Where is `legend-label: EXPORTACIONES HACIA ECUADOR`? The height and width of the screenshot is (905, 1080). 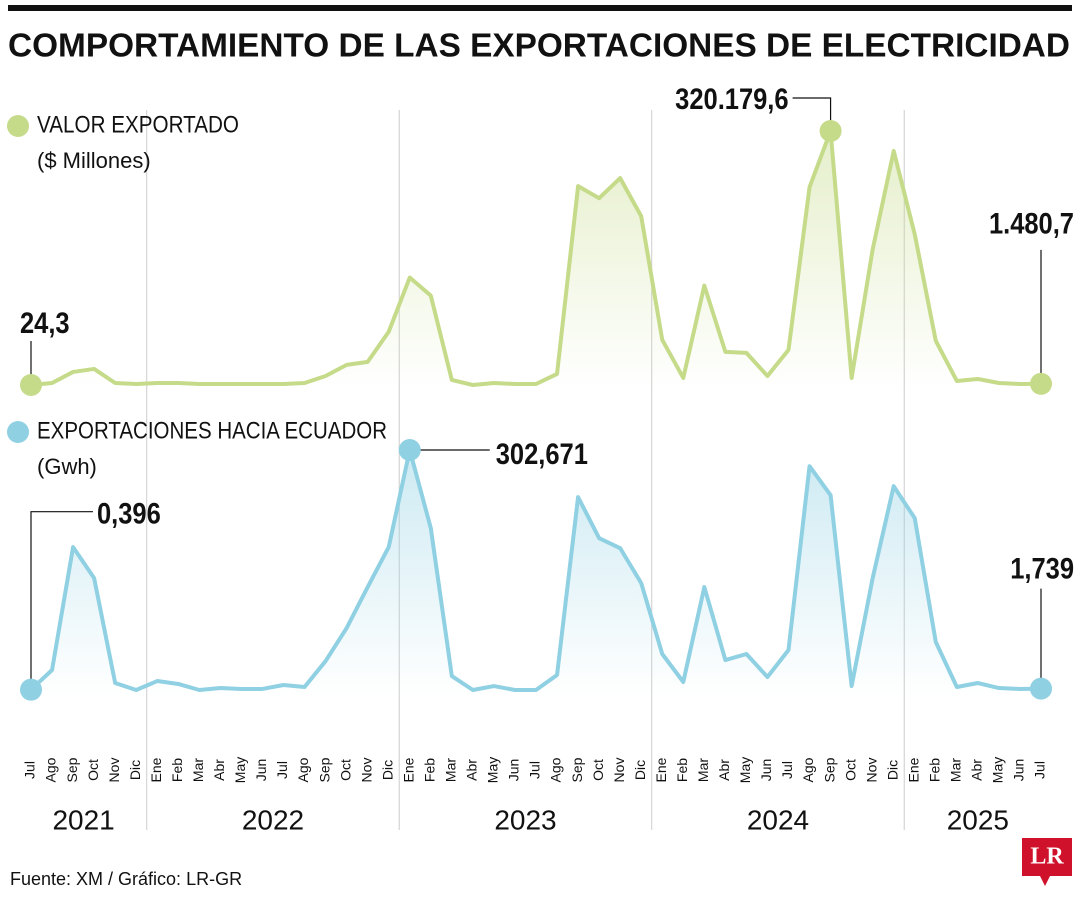
legend-label: EXPORTACIONES HACIA ECUADOR is located at coordinates (212, 430).